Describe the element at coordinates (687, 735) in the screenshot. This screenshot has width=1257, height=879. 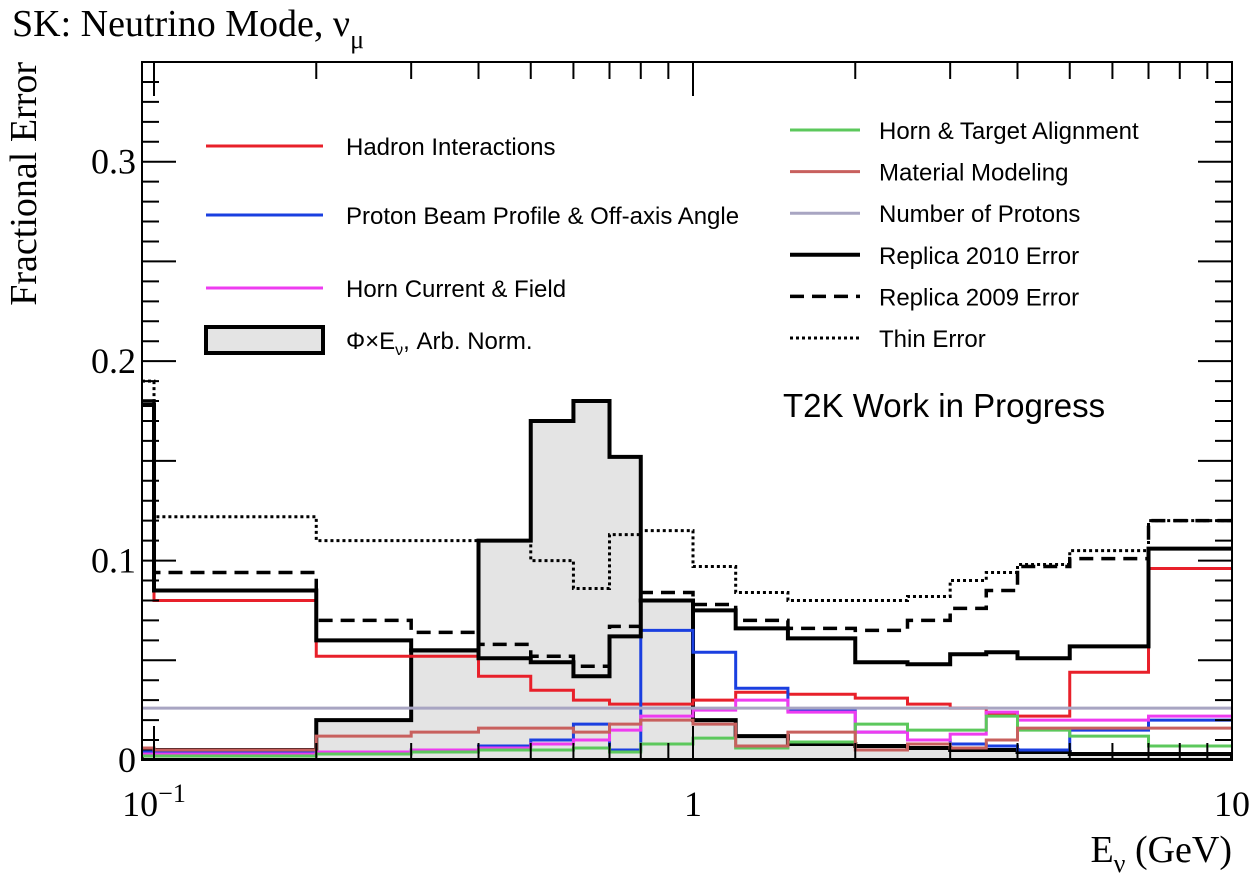
I see `series-material-modeling-line` at that location.